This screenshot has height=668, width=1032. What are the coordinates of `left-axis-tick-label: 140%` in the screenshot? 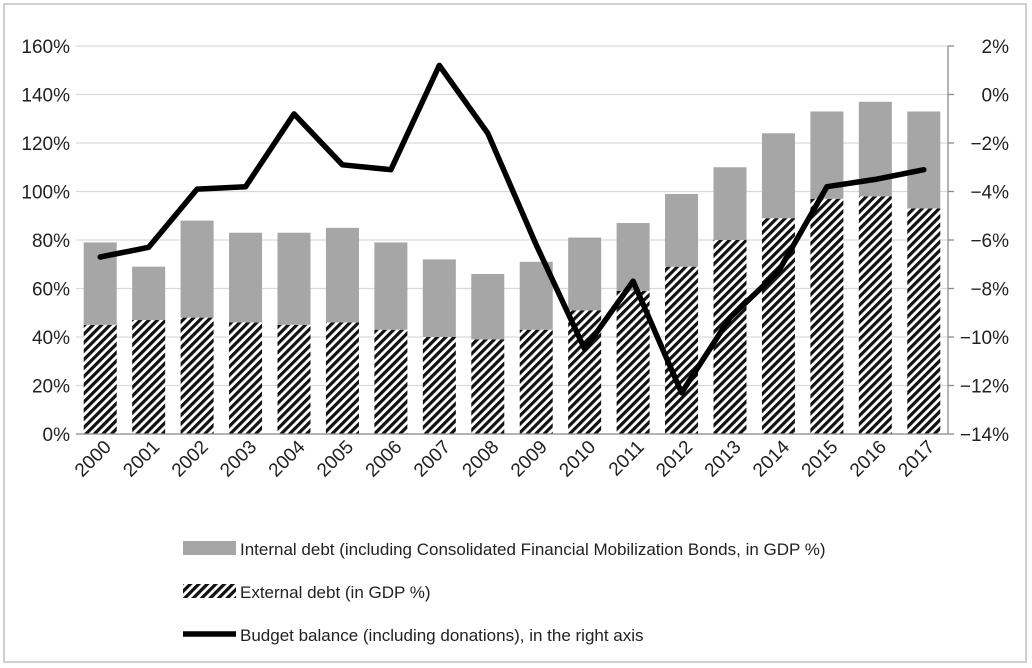 It's located at (45, 96).